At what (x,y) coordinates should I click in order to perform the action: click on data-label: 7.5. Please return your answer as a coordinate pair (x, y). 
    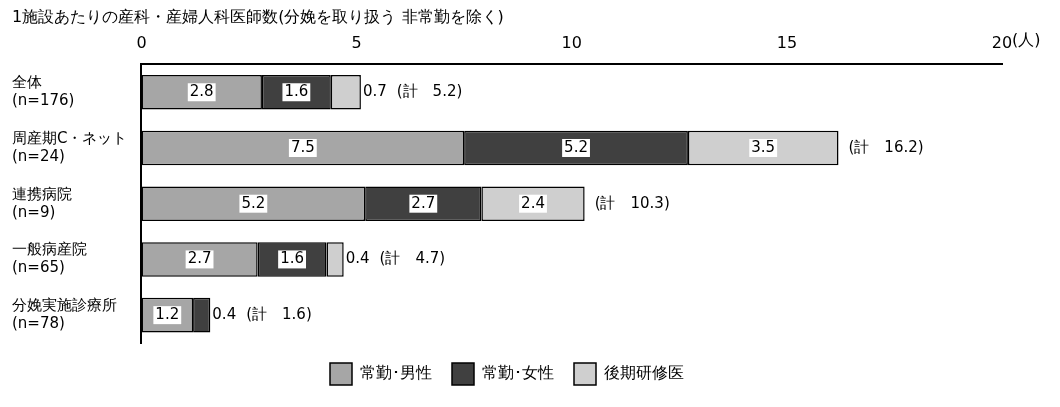
    Looking at the image, I should click on (302, 146).